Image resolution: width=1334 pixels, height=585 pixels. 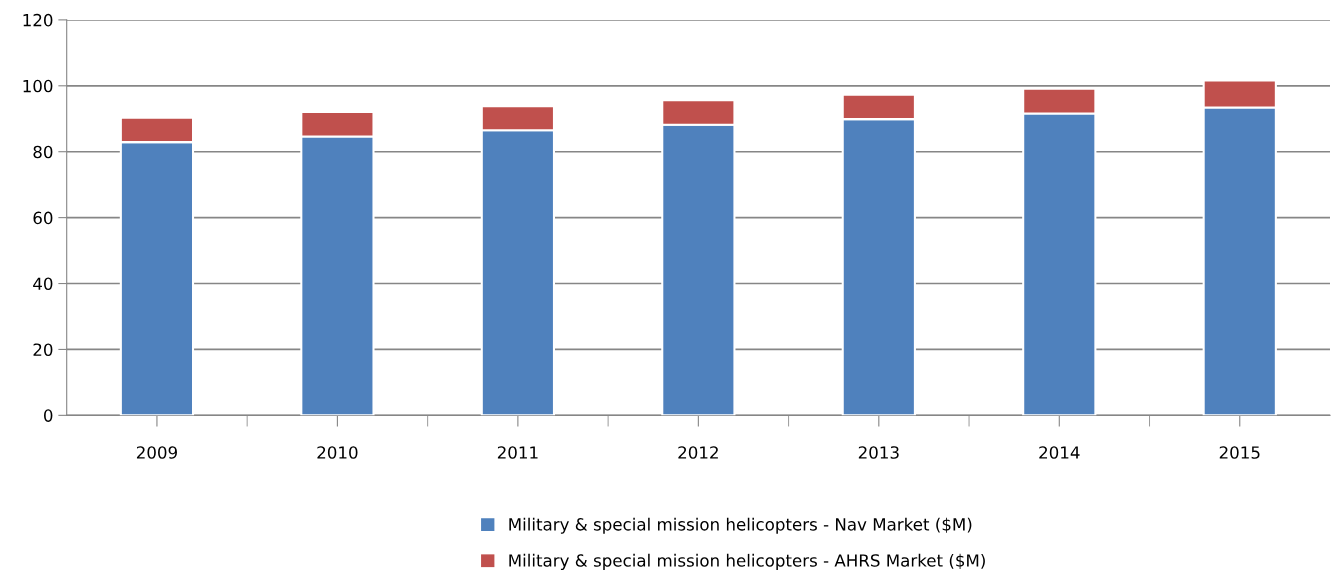 I want to click on x-tick-label: 2009, so click(x=156, y=452).